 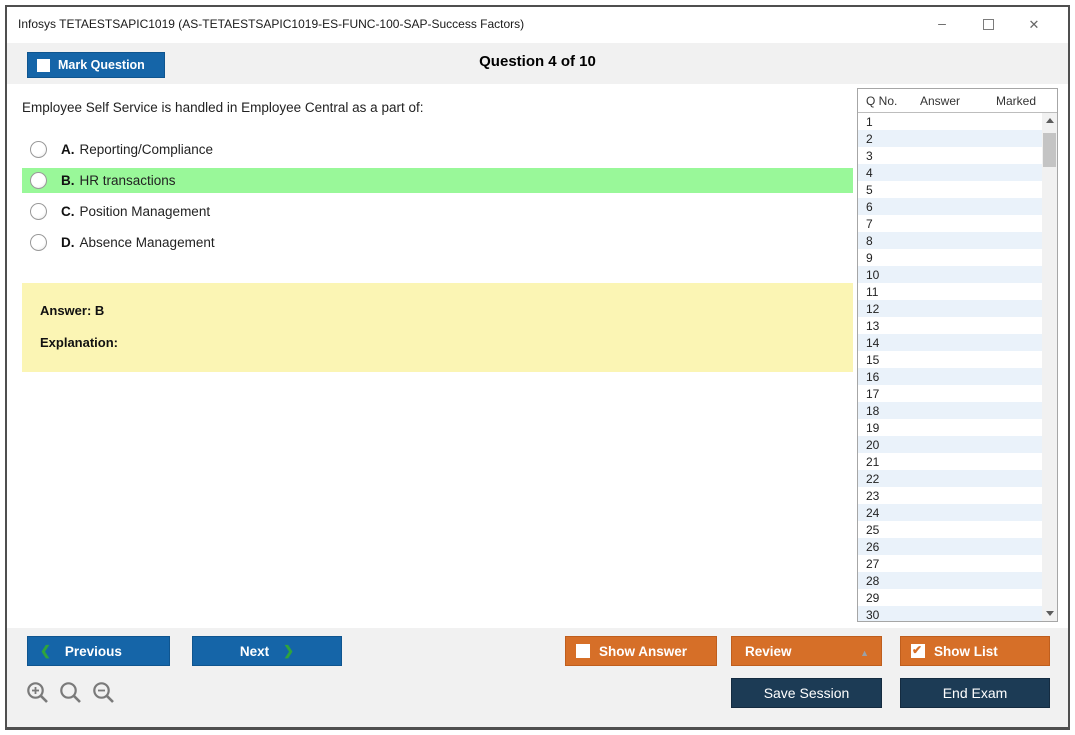 I want to click on mark-question-checkbox, so click(x=43, y=65).